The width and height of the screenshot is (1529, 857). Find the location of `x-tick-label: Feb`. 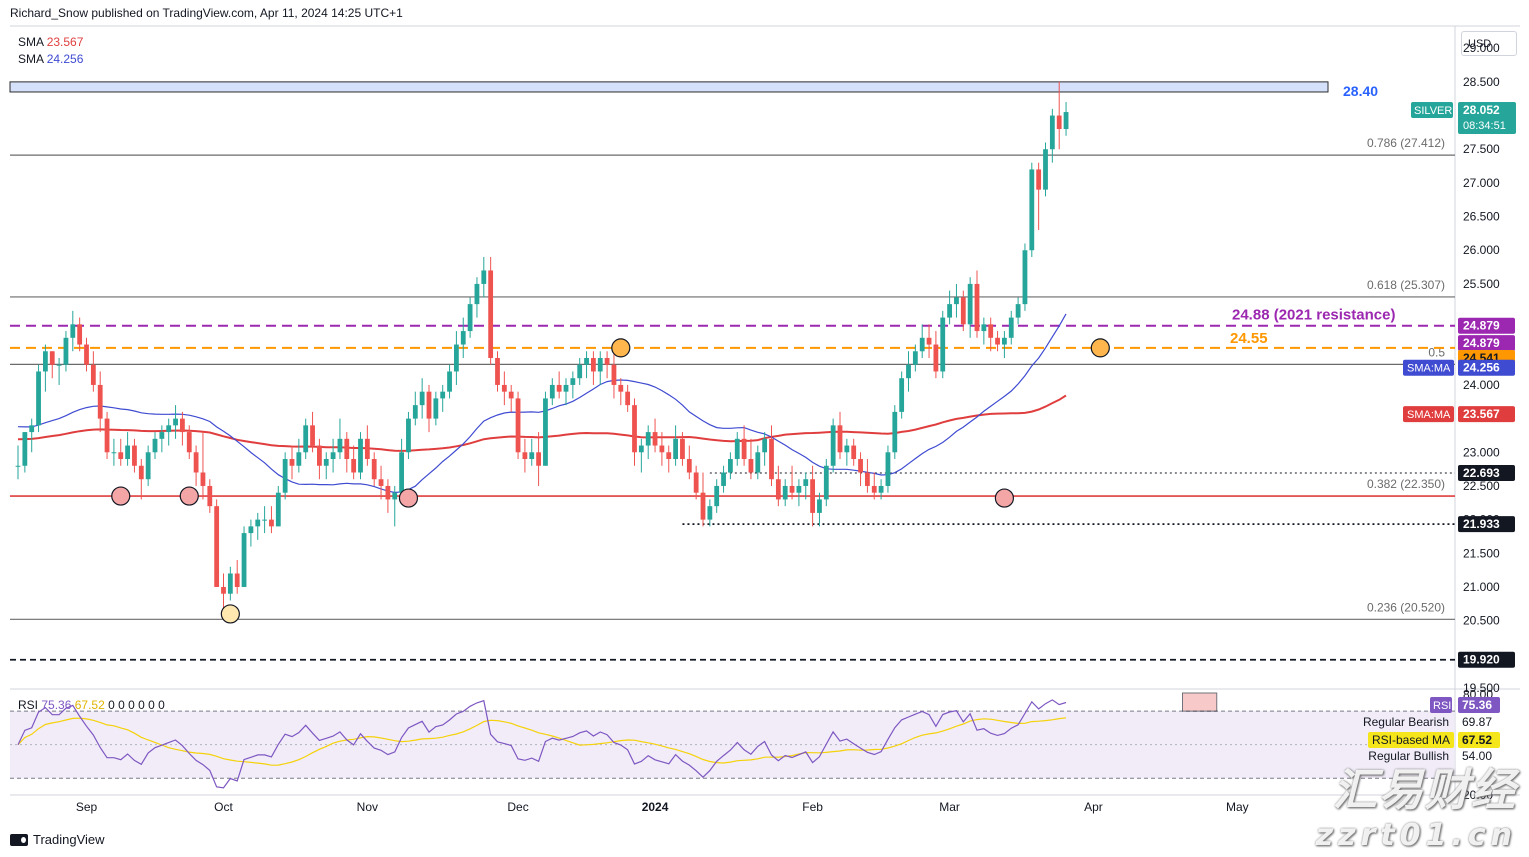

x-tick-label: Feb is located at coordinates (812, 807).